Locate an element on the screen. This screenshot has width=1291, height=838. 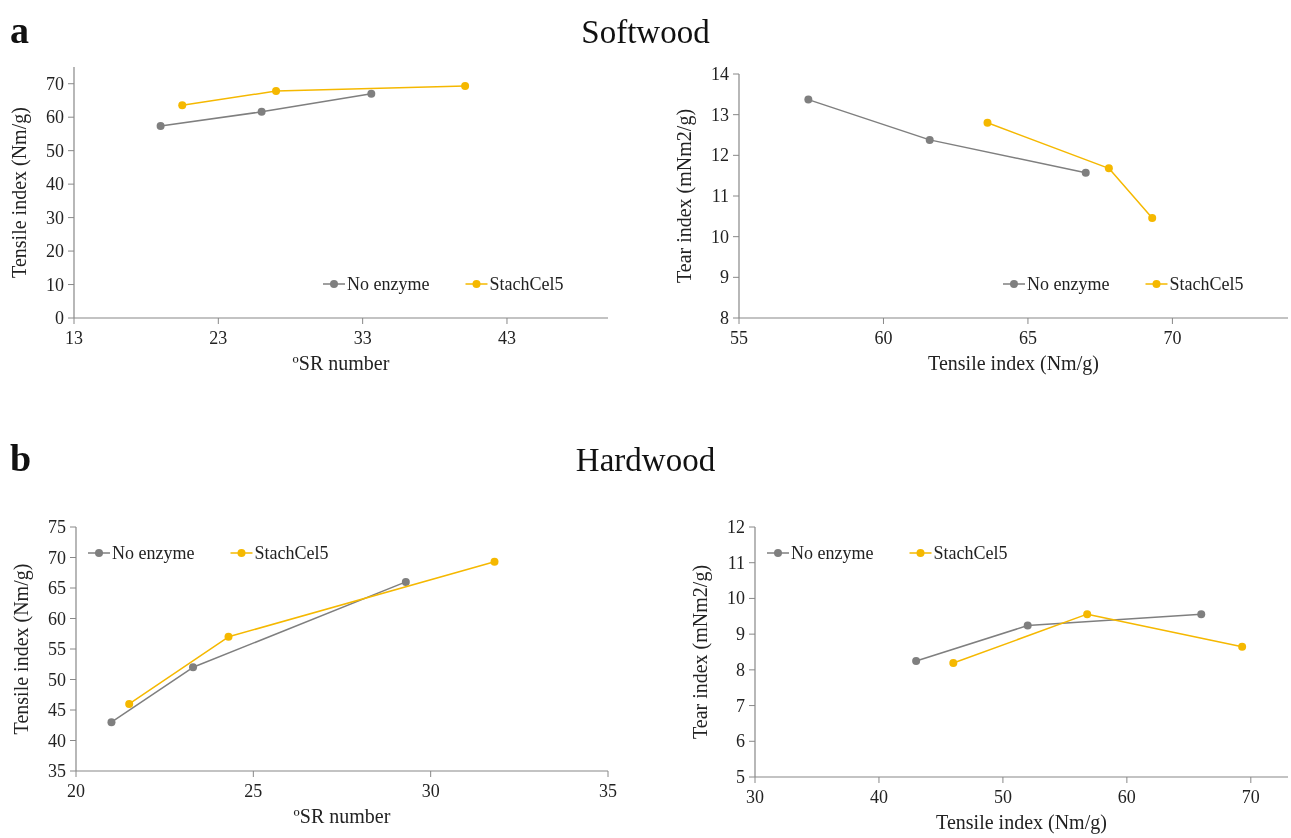
y-tick-label: 55 is located at coordinates (57, 649).